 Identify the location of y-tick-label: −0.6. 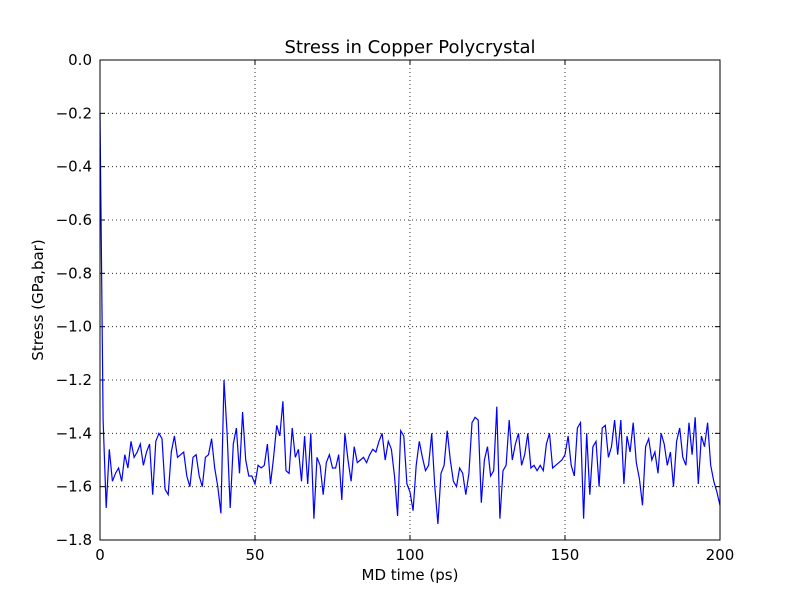
(74, 220).